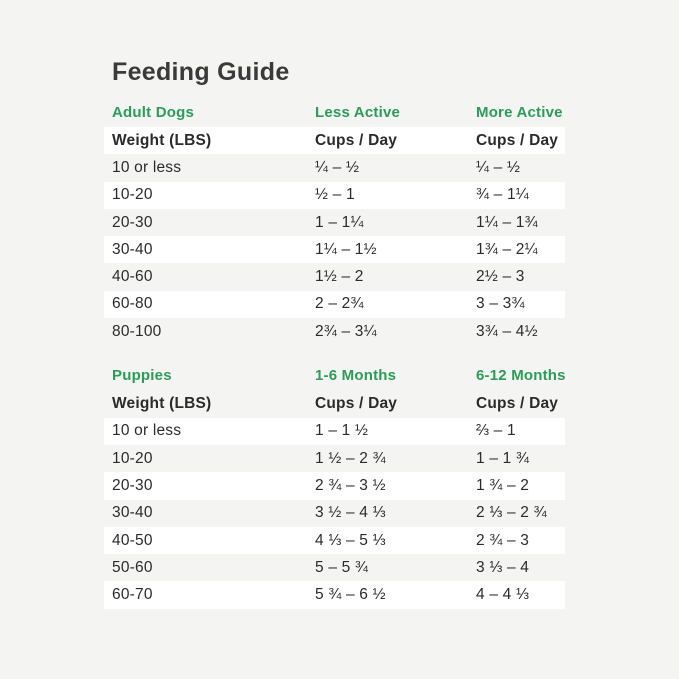 Image resolution: width=679 pixels, height=679 pixels. Describe the element at coordinates (500, 277) in the screenshot. I see `cups-cell: 2½ – 3` at that location.